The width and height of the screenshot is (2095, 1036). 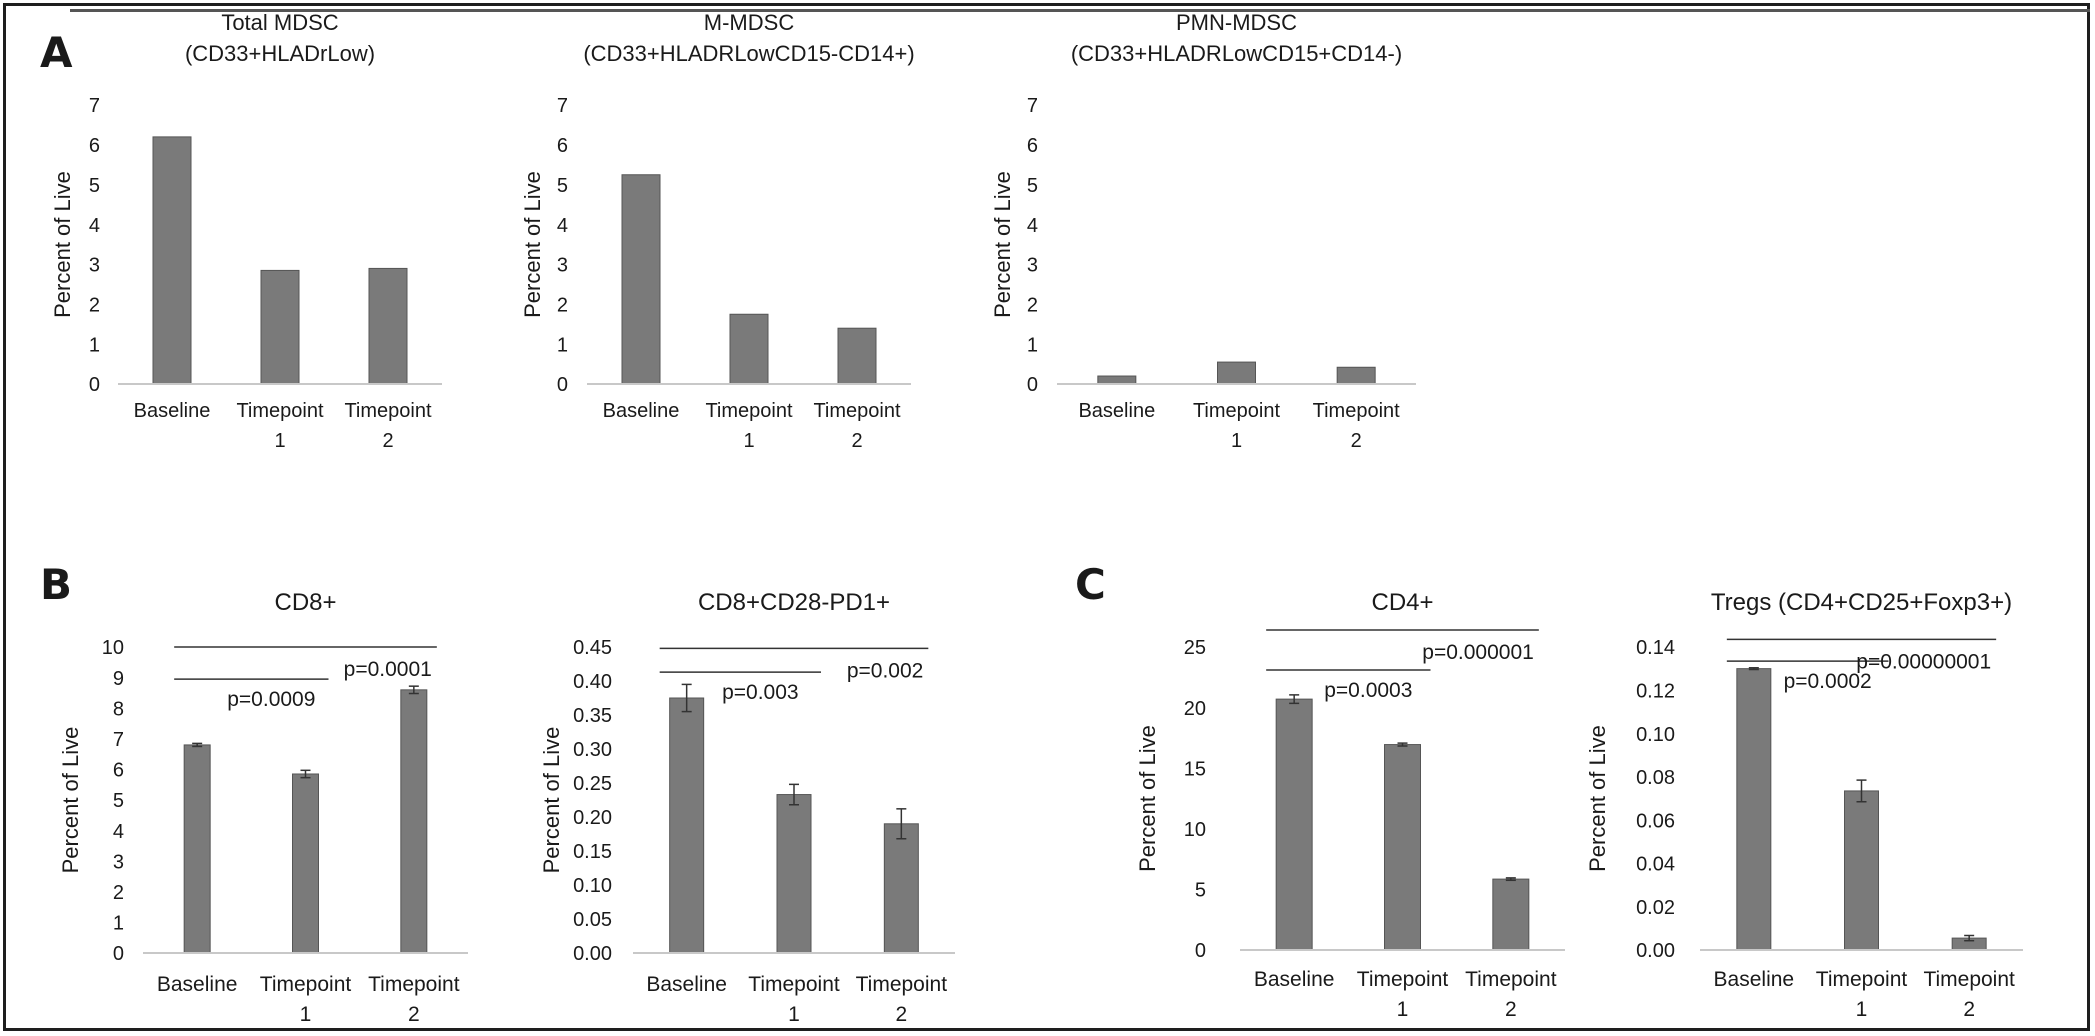 What do you see at coordinates (592, 886) in the screenshot?
I see `chart-4-ytick-label: 0.10` at bounding box center [592, 886].